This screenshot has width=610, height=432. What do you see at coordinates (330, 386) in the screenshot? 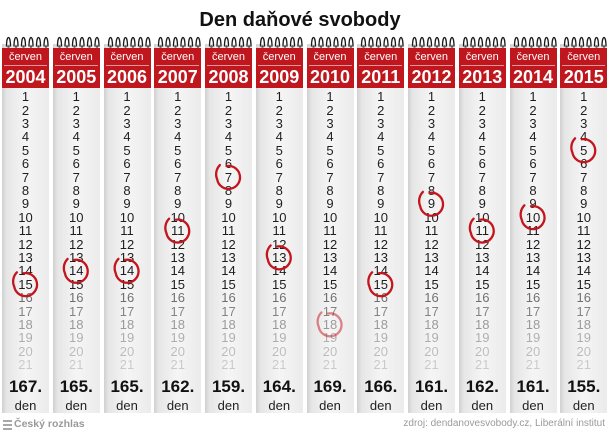
I see `day-of-year-label: 169.` at bounding box center [330, 386].